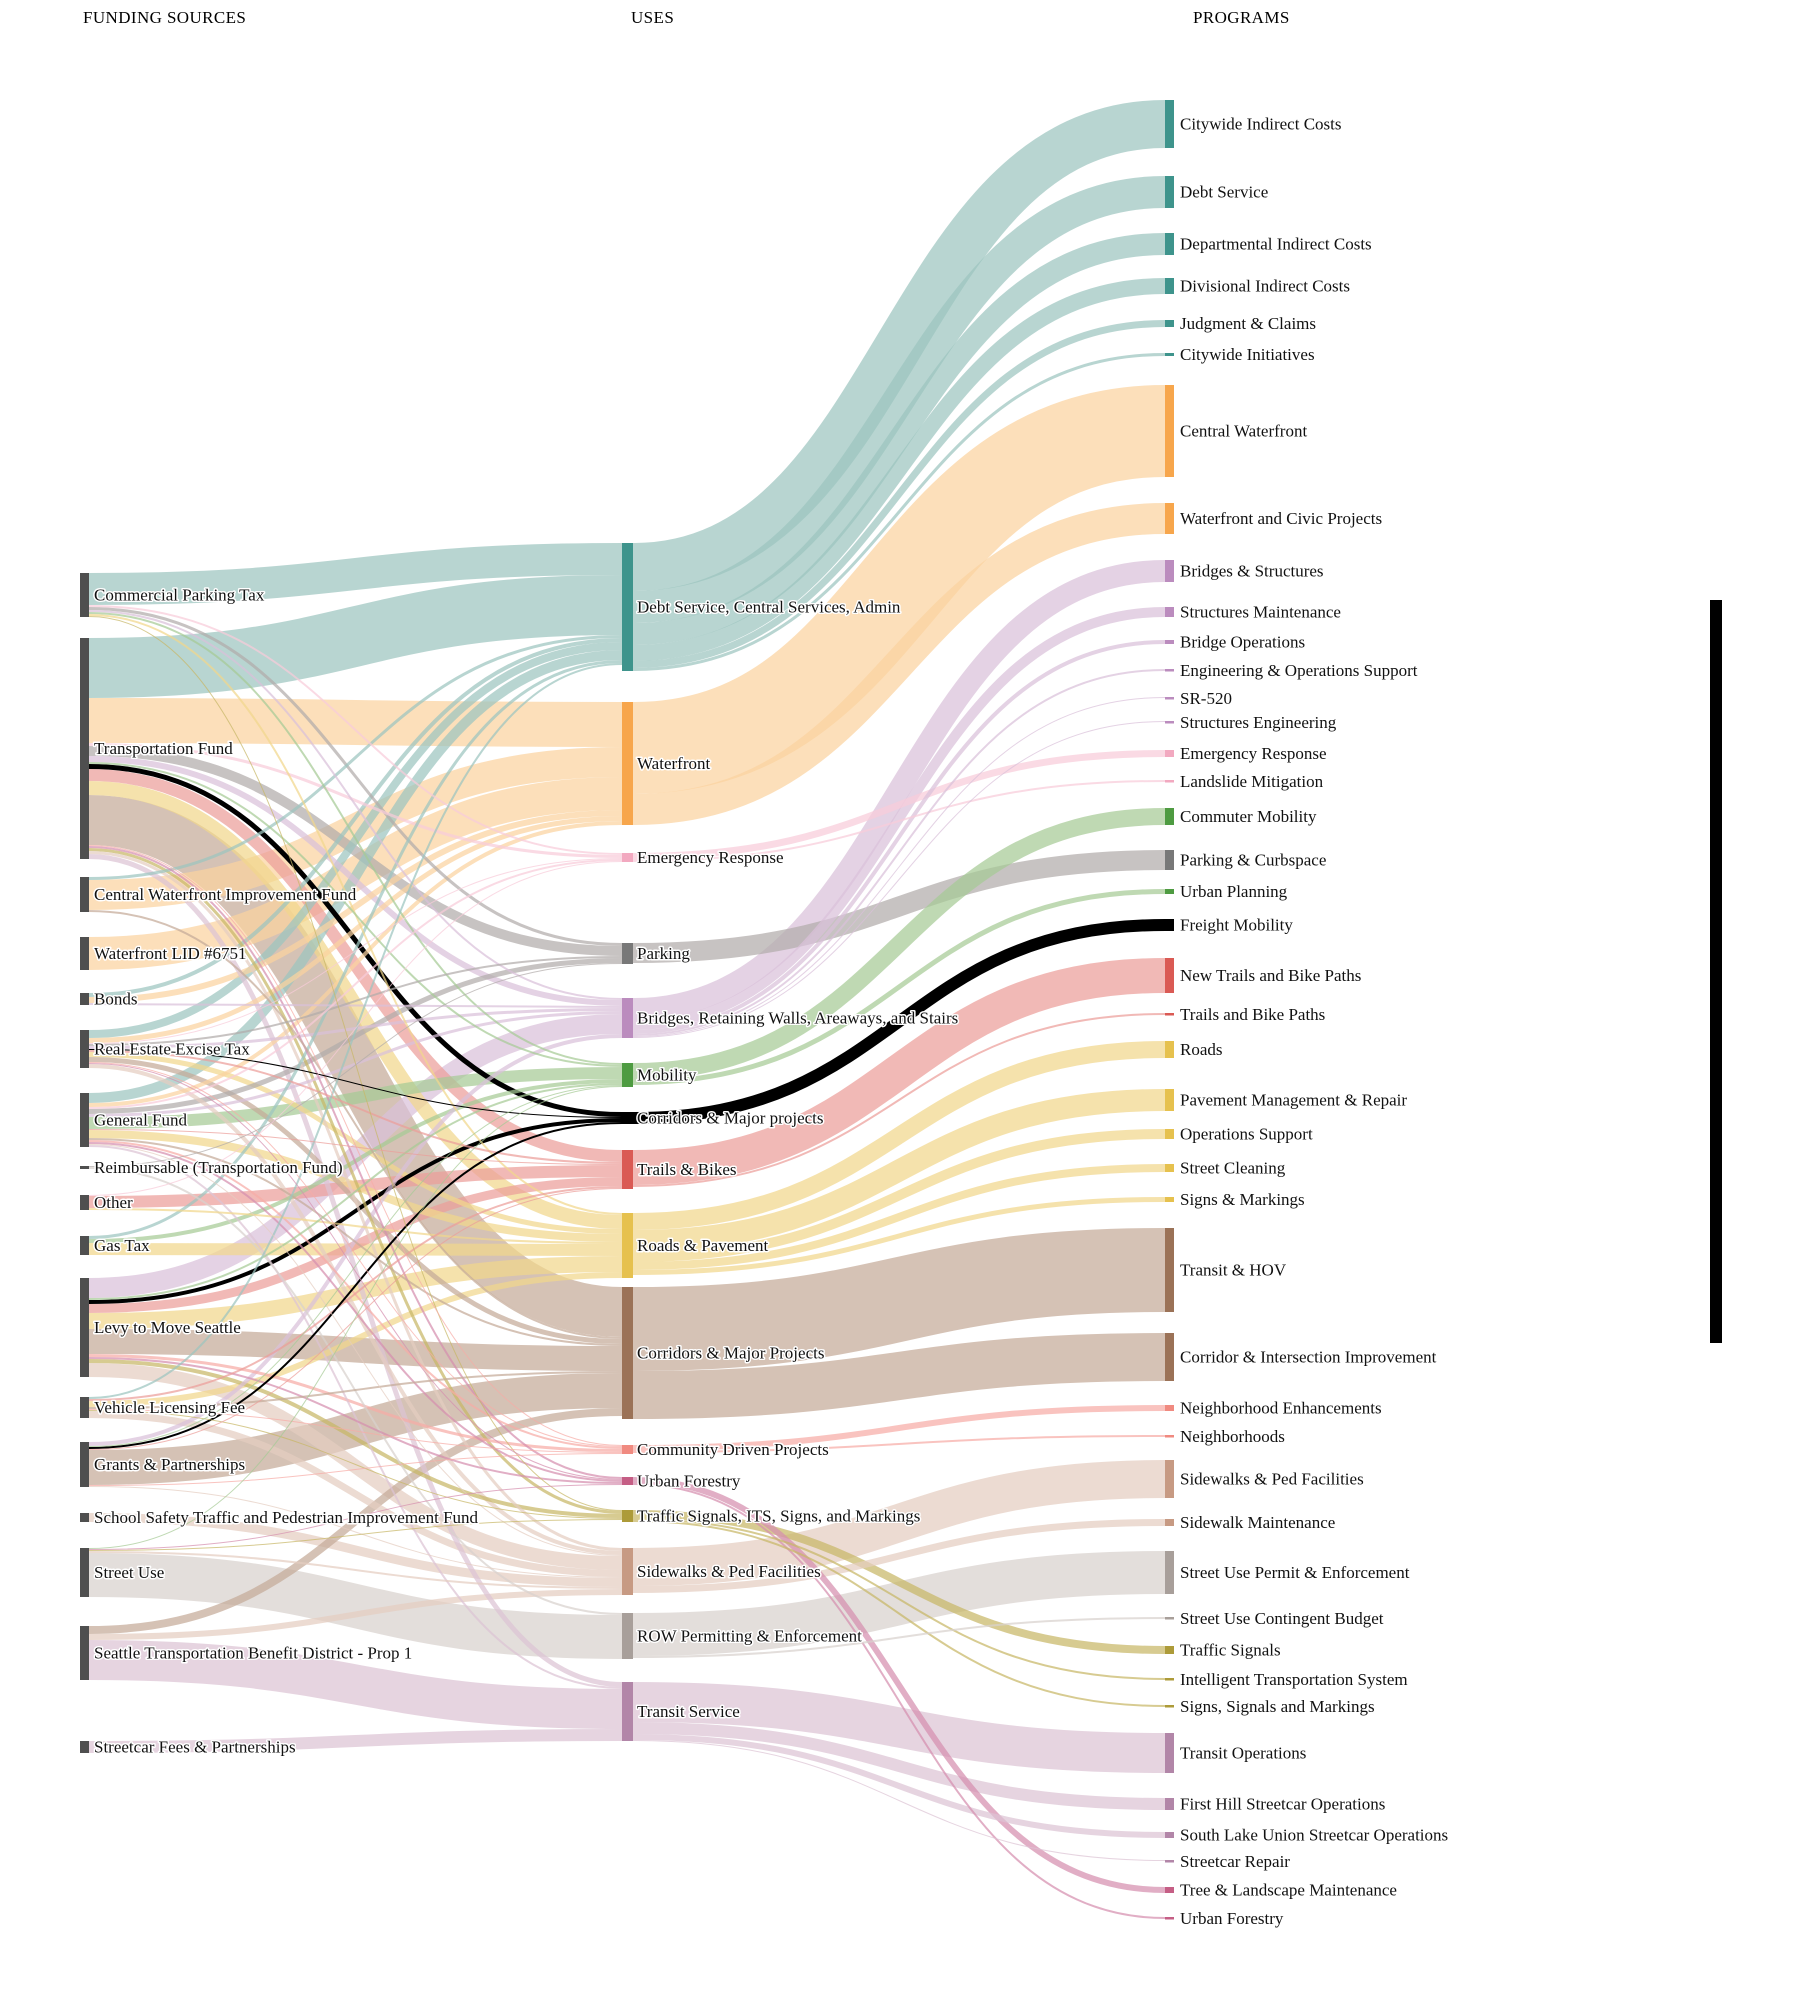  Describe the element at coordinates (899, 987) in the screenshot. I see `flow-mob-to-up` at that location.